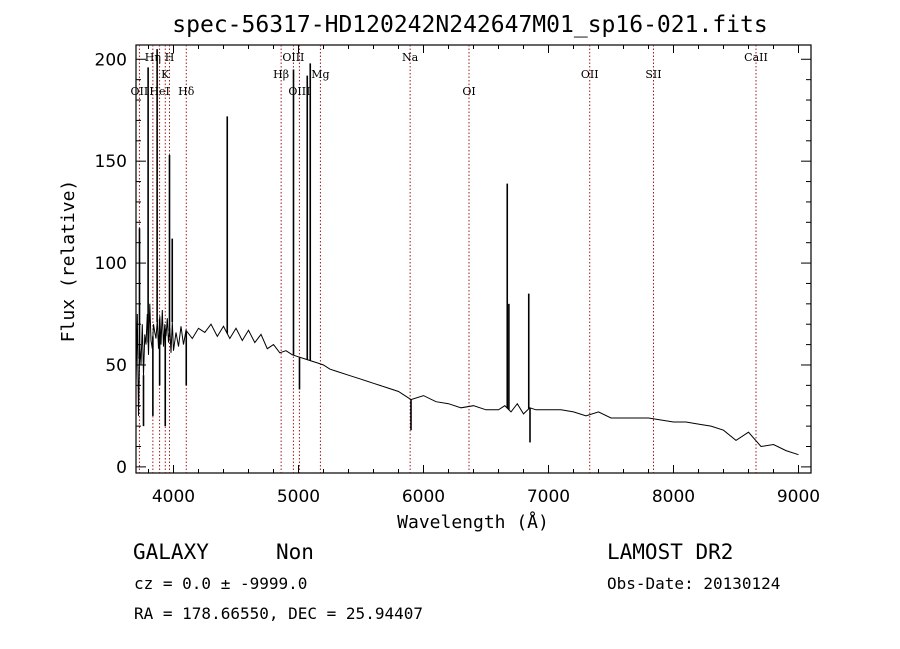 This screenshot has height=649, width=900. What do you see at coordinates (320, 74) in the screenshot?
I see `line-marker-label: Mg` at bounding box center [320, 74].